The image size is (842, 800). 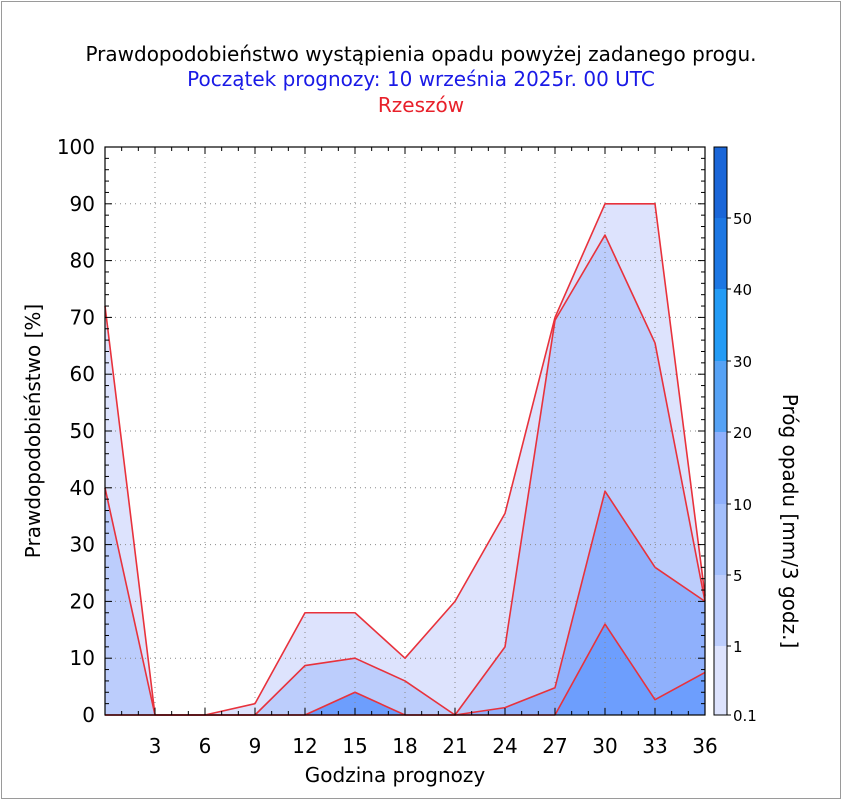 What do you see at coordinates (82, 374) in the screenshot?
I see `y-tick-label: 60` at bounding box center [82, 374].